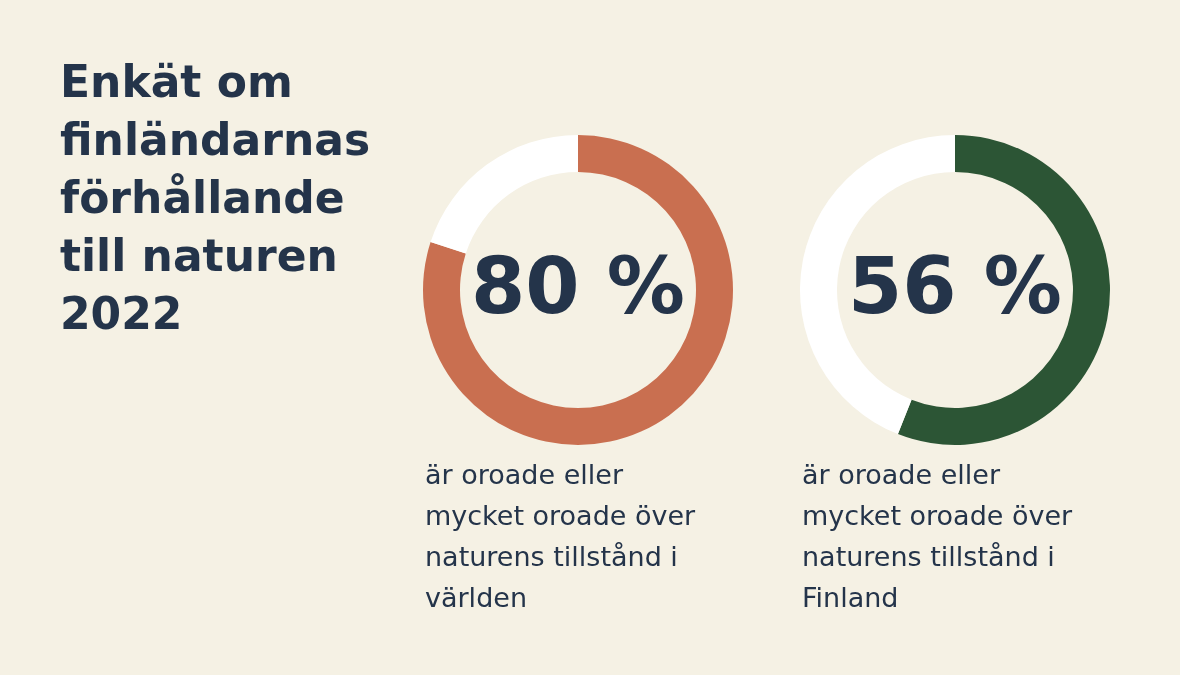  What do you see at coordinates (938, 536) in the screenshot?
I see `text: är oroade eller mycket oroade över naturens tillstånd i Finland` at bounding box center [938, 536].